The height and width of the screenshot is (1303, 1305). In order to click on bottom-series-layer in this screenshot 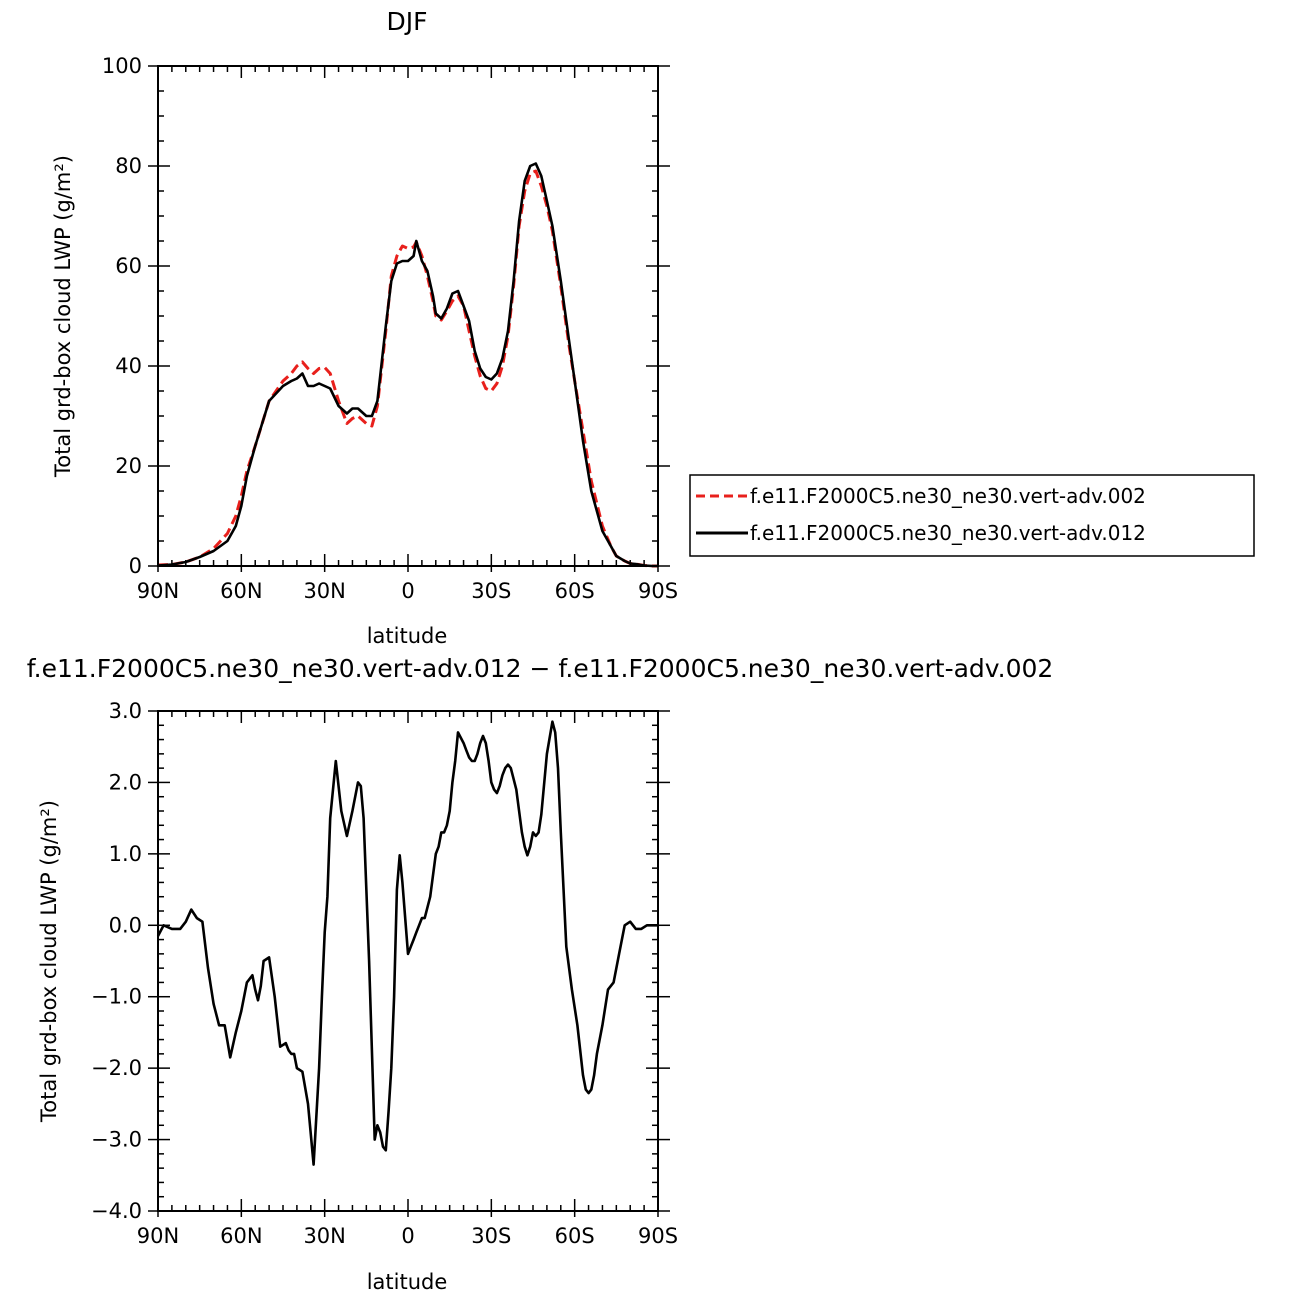, I will do `click(407, 943)`.